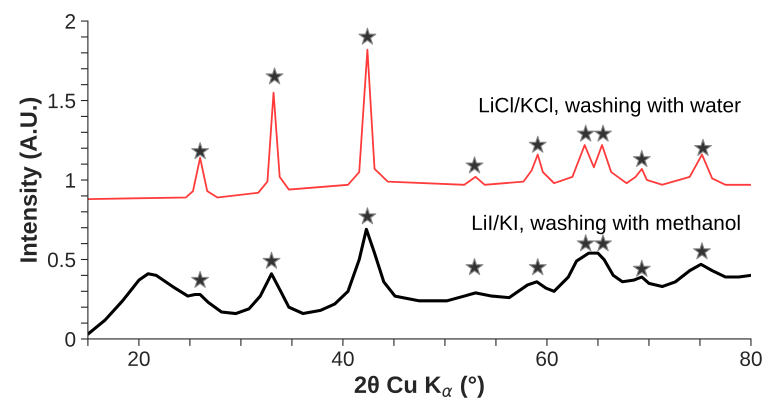 This screenshot has height=405, width=771. What do you see at coordinates (62, 260) in the screenshot?
I see `y-tick-label: 0.5` at bounding box center [62, 260].